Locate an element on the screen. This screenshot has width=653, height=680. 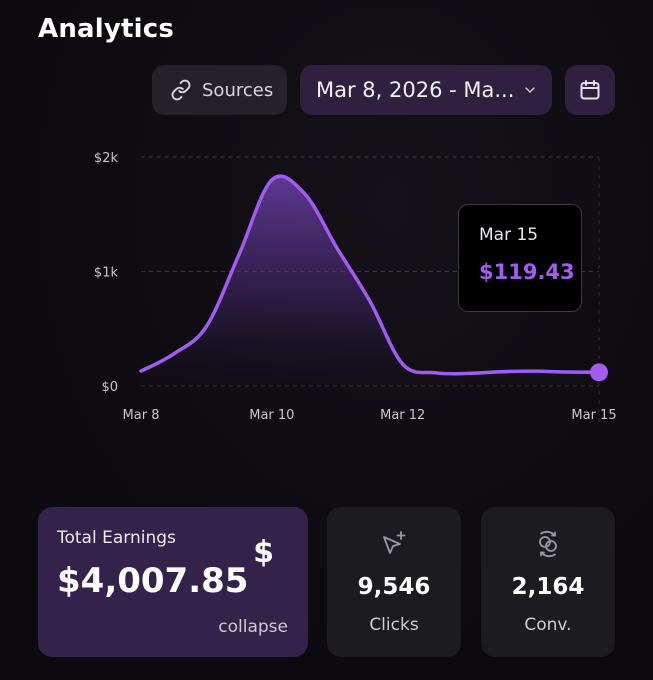
conversions-card: 2,164 Conv. is located at coordinates (548, 582).